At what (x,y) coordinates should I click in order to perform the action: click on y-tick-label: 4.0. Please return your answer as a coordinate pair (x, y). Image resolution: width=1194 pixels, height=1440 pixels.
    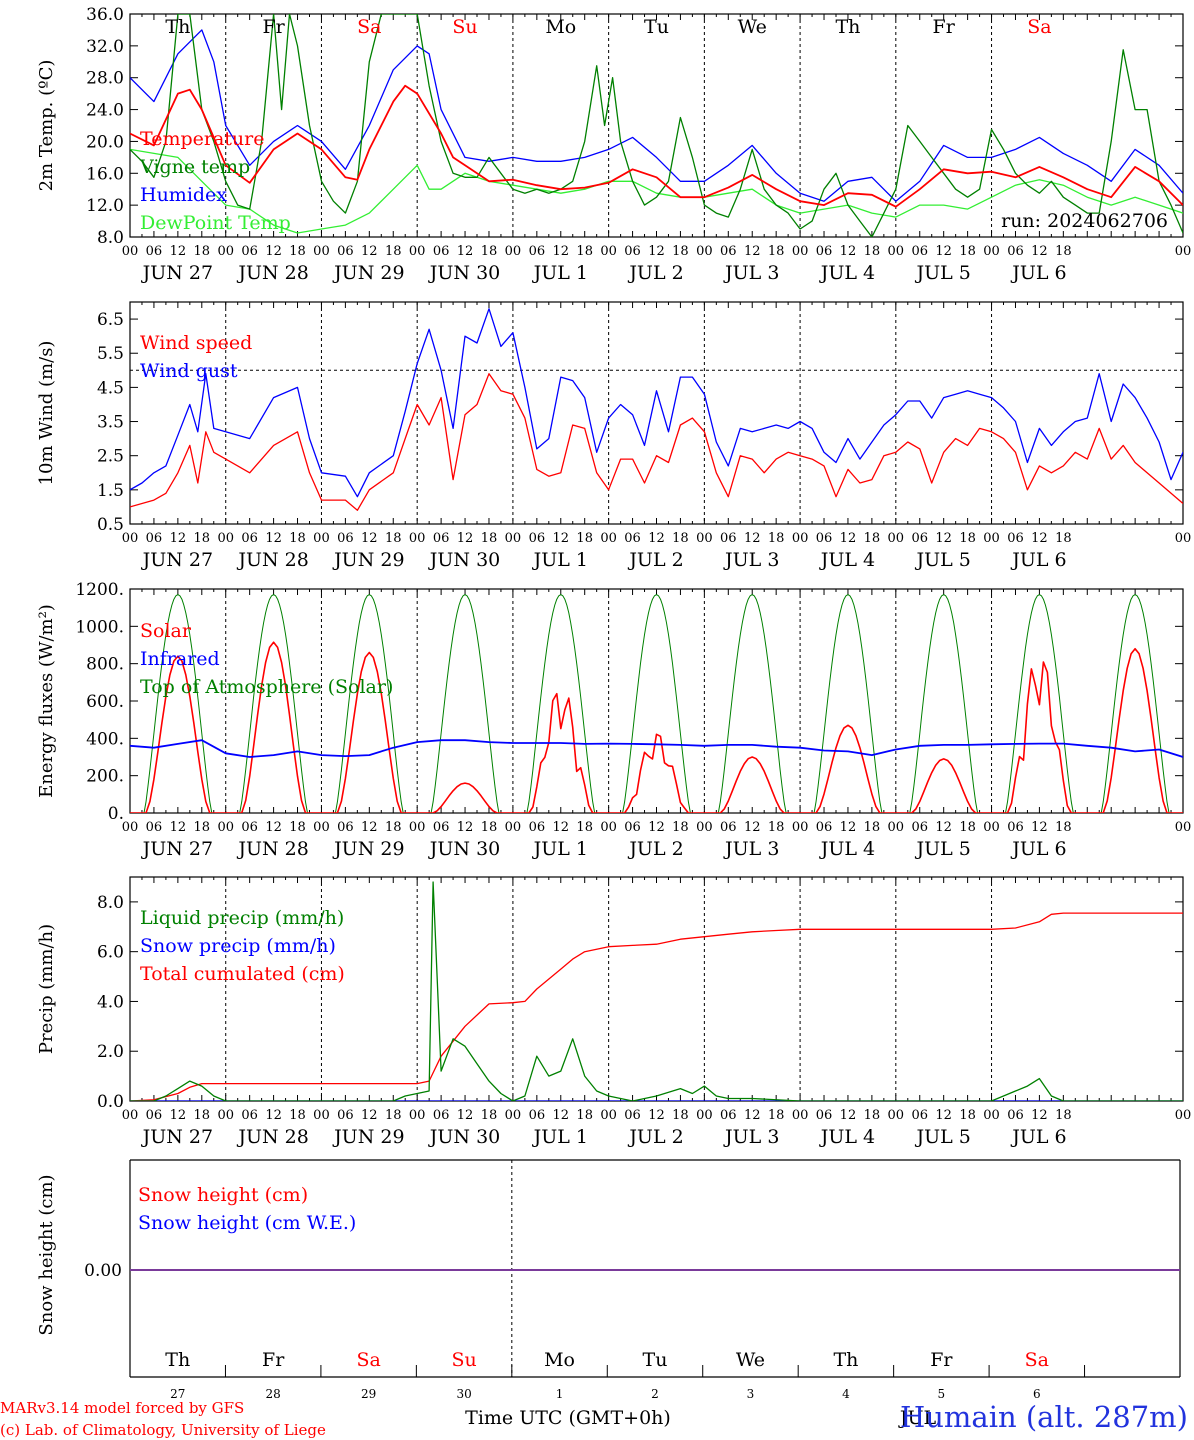
    Looking at the image, I should click on (110, 1002).